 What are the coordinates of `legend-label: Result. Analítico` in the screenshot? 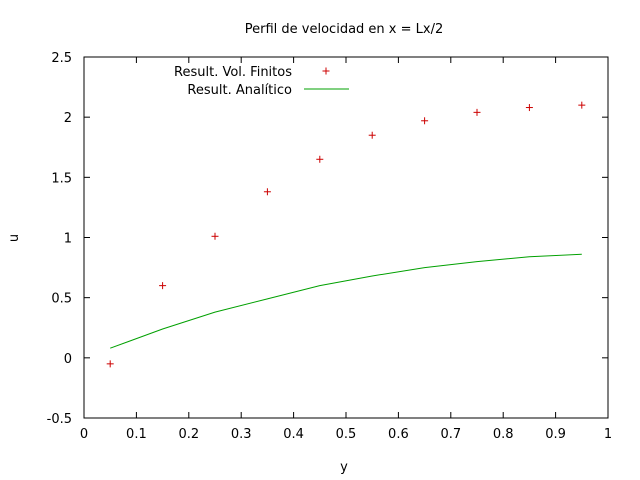 It's located at (239, 90).